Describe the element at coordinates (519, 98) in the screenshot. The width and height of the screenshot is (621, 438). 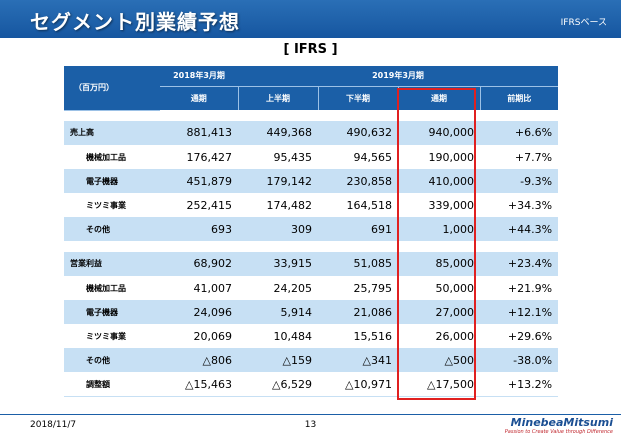
I see `col-yoy: 前期比` at that location.